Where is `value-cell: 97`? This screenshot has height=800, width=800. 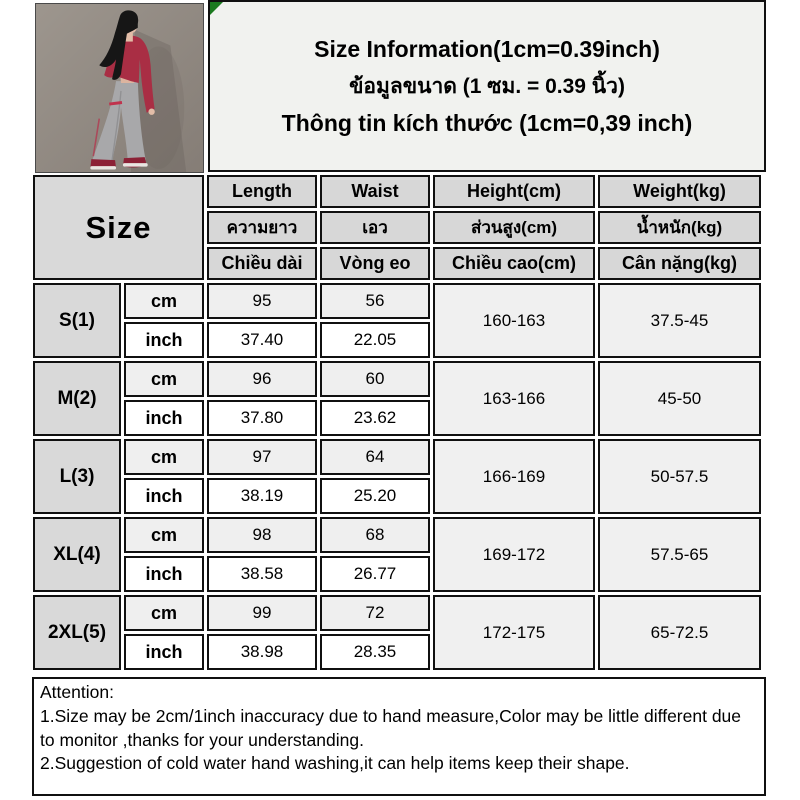 value-cell: 97 is located at coordinates (262, 457).